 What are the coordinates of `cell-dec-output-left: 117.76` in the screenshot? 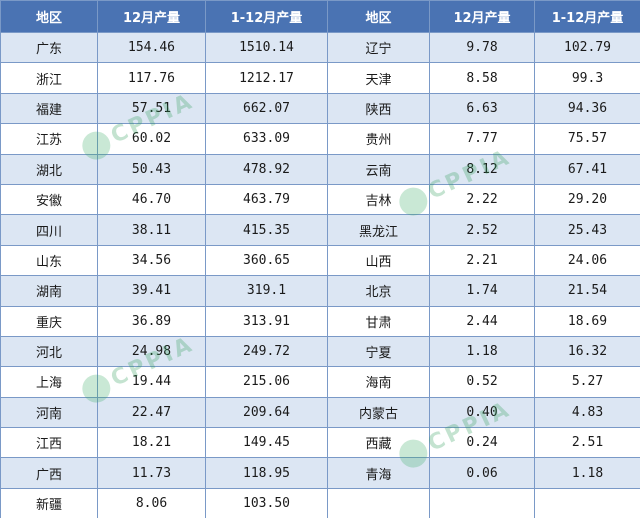 It's located at (151, 78).